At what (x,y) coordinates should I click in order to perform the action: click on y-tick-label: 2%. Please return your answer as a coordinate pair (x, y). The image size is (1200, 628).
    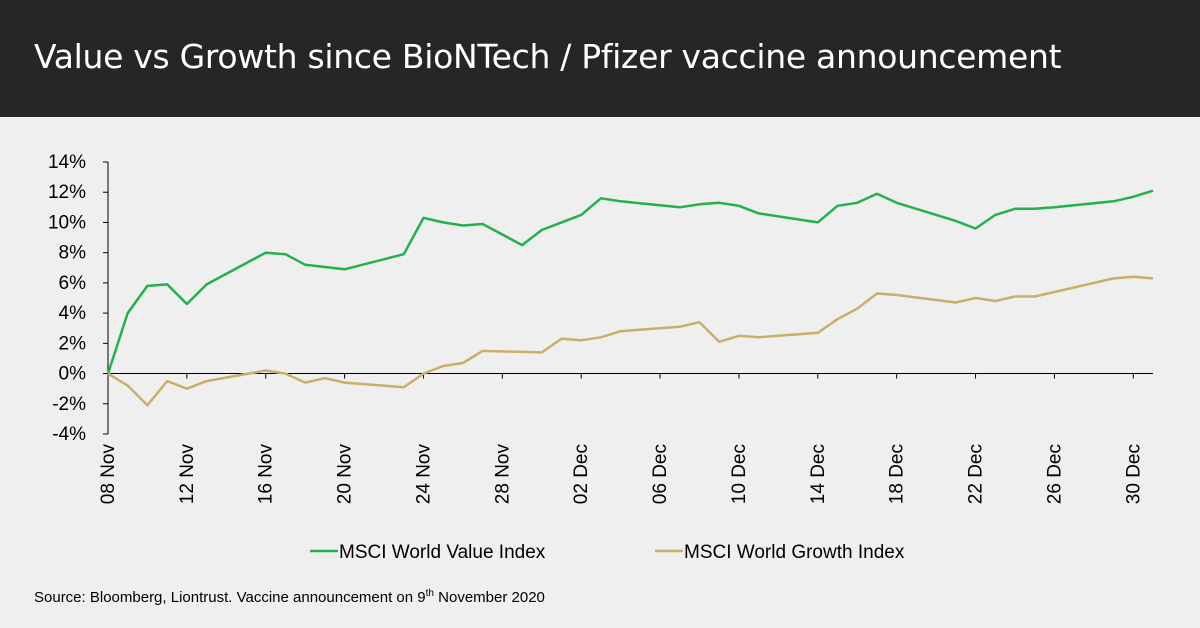
    Looking at the image, I should click on (73, 343).